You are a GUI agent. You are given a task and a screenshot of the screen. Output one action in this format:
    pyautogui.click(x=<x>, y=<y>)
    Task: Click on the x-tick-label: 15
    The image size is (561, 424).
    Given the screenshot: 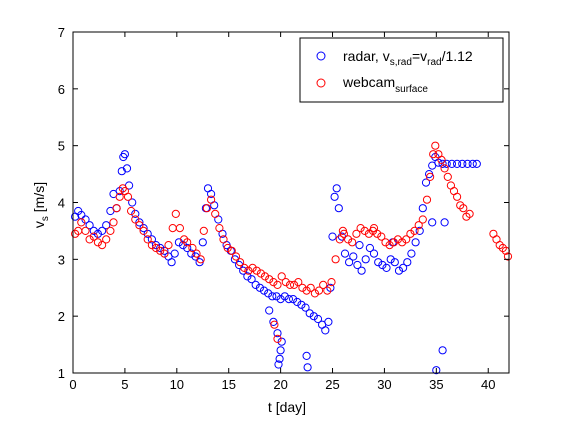 What is the action you would take?
    pyautogui.click(x=228, y=384)
    